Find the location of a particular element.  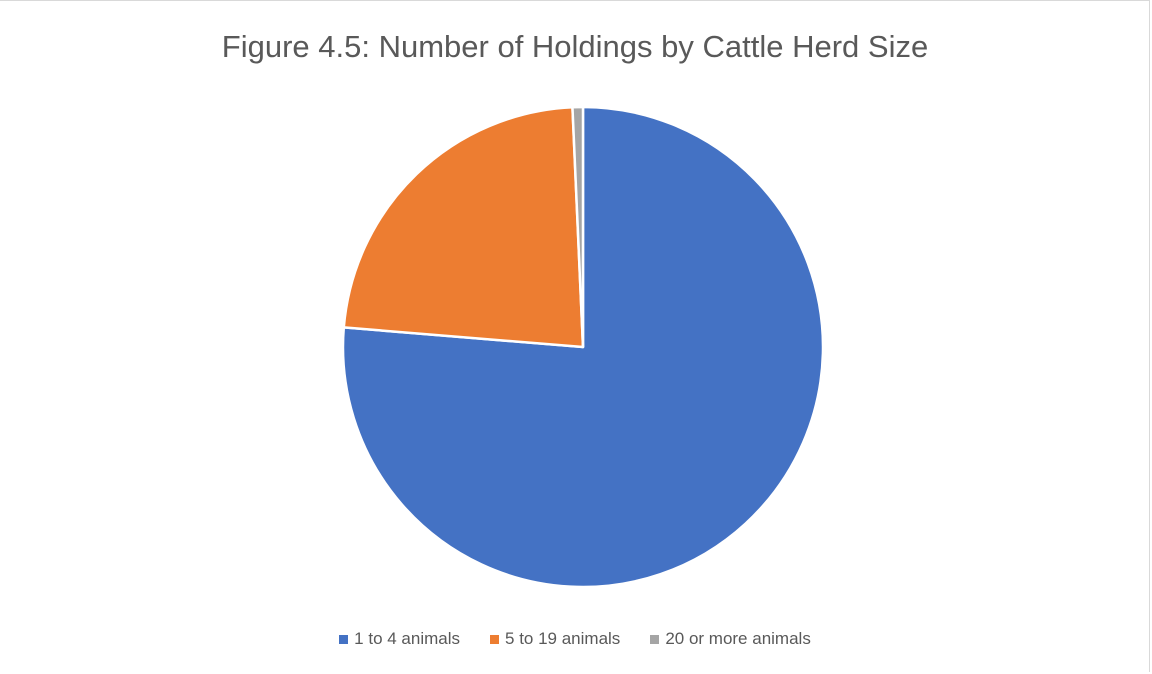

legend-swatch-20-plus is located at coordinates (655, 639).